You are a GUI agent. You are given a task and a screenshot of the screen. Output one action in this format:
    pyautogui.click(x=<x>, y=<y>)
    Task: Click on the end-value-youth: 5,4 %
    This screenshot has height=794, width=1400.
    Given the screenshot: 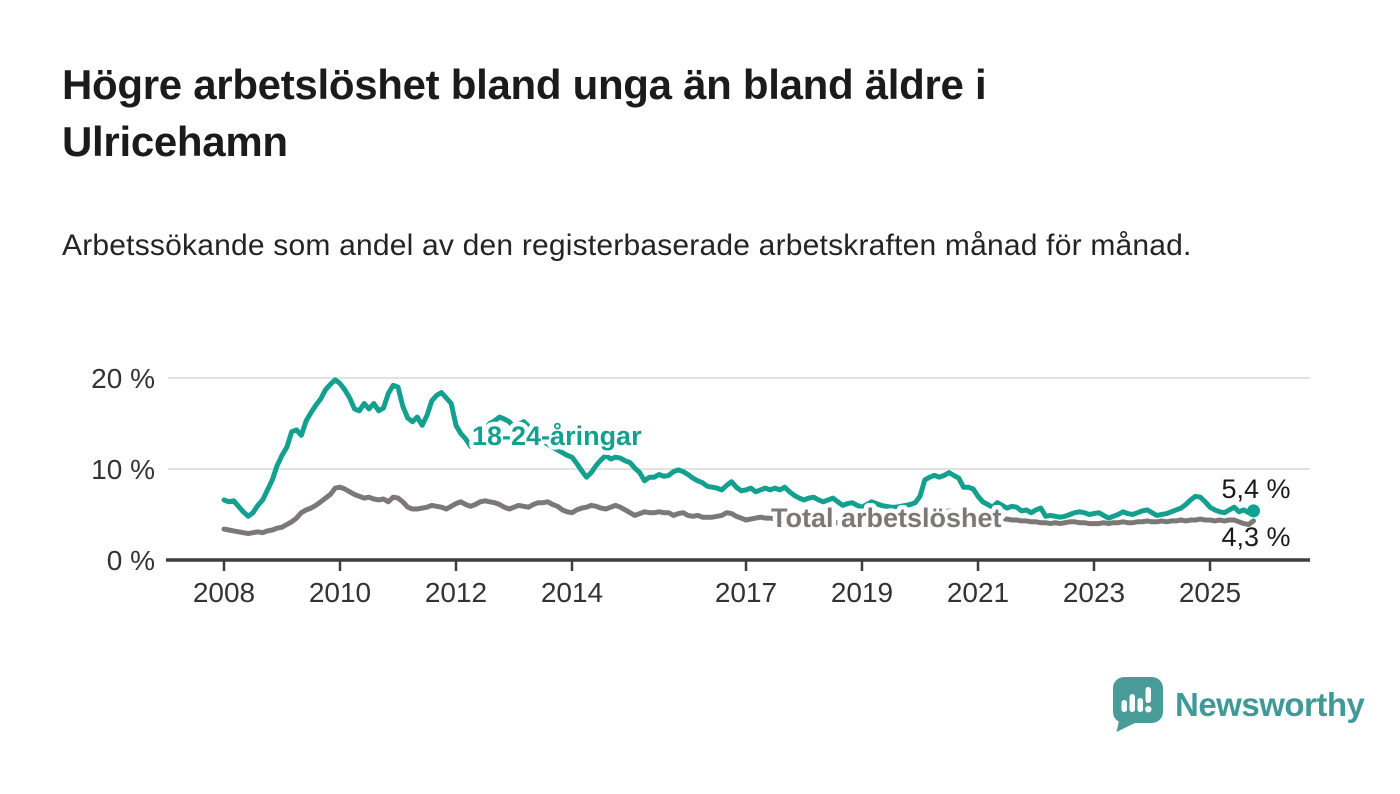 What is the action you would take?
    pyautogui.click(x=1255, y=489)
    